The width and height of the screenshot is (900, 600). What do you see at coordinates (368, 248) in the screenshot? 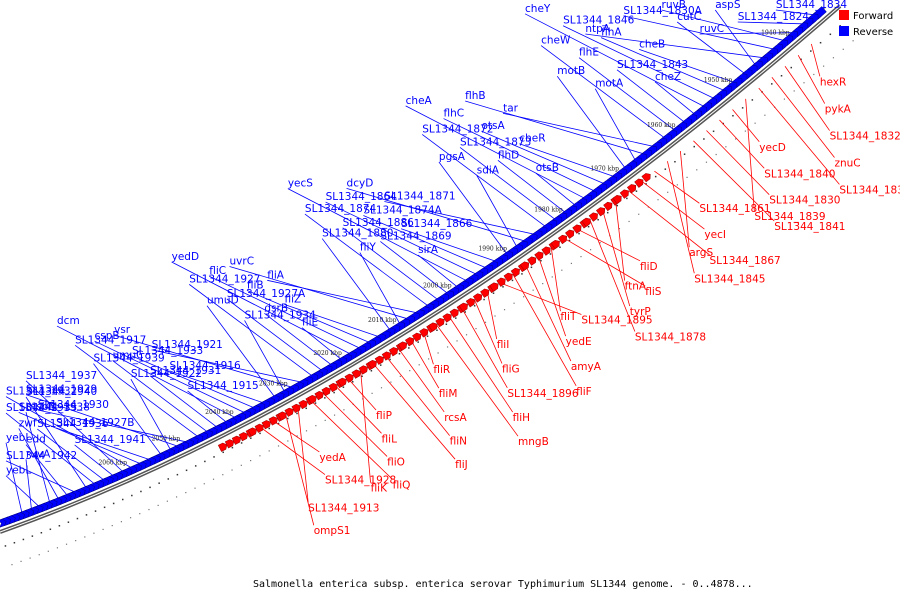
I see `reverse-gene-label: fliY` at bounding box center [368, 248].